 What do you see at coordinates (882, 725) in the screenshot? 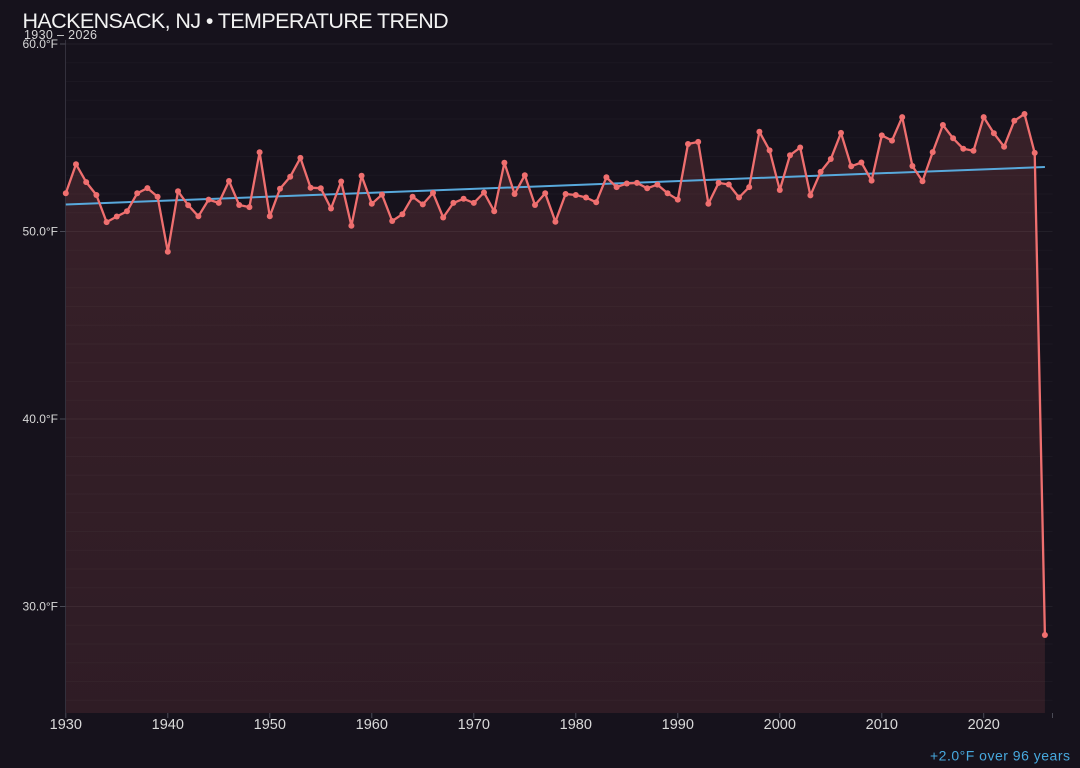
I see `svg-text: 2010` at bounding box center [882, 725].